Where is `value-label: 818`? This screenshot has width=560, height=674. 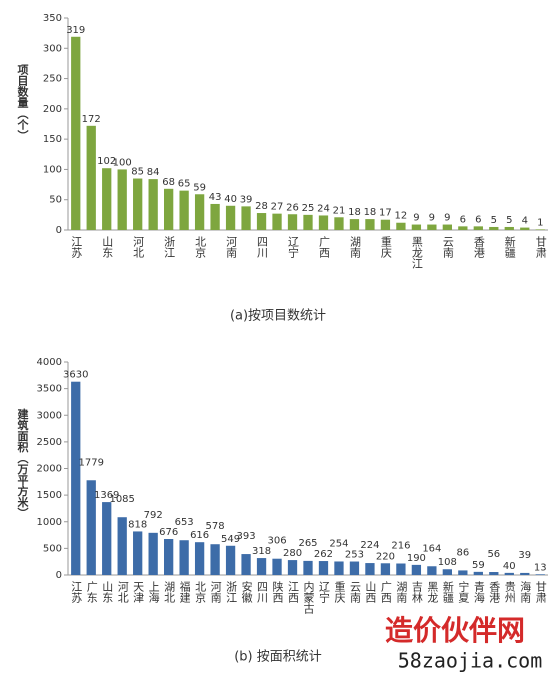
value-label: 818 is located at coordinates (137, 524).